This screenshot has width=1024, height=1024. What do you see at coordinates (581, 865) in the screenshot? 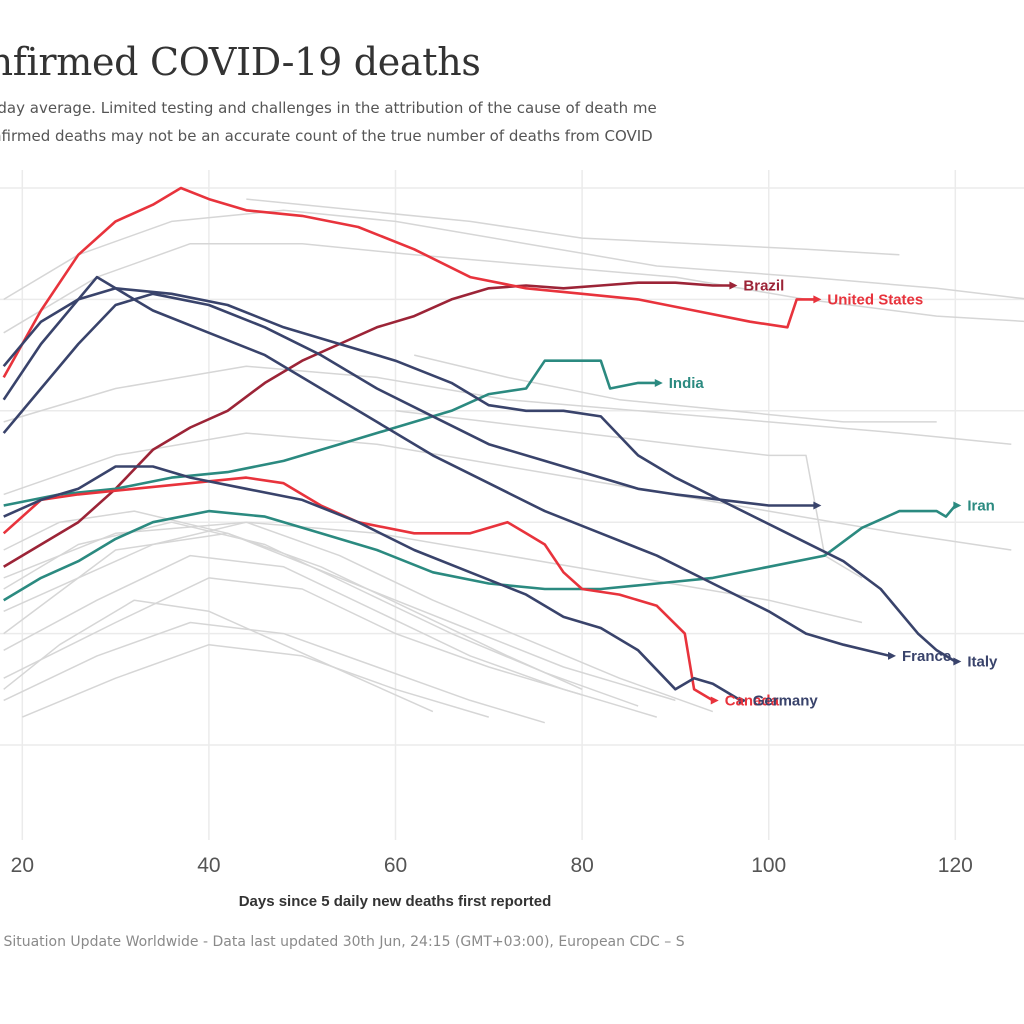
I see `x-tick-label: 80` at bounding box center [581, 865].